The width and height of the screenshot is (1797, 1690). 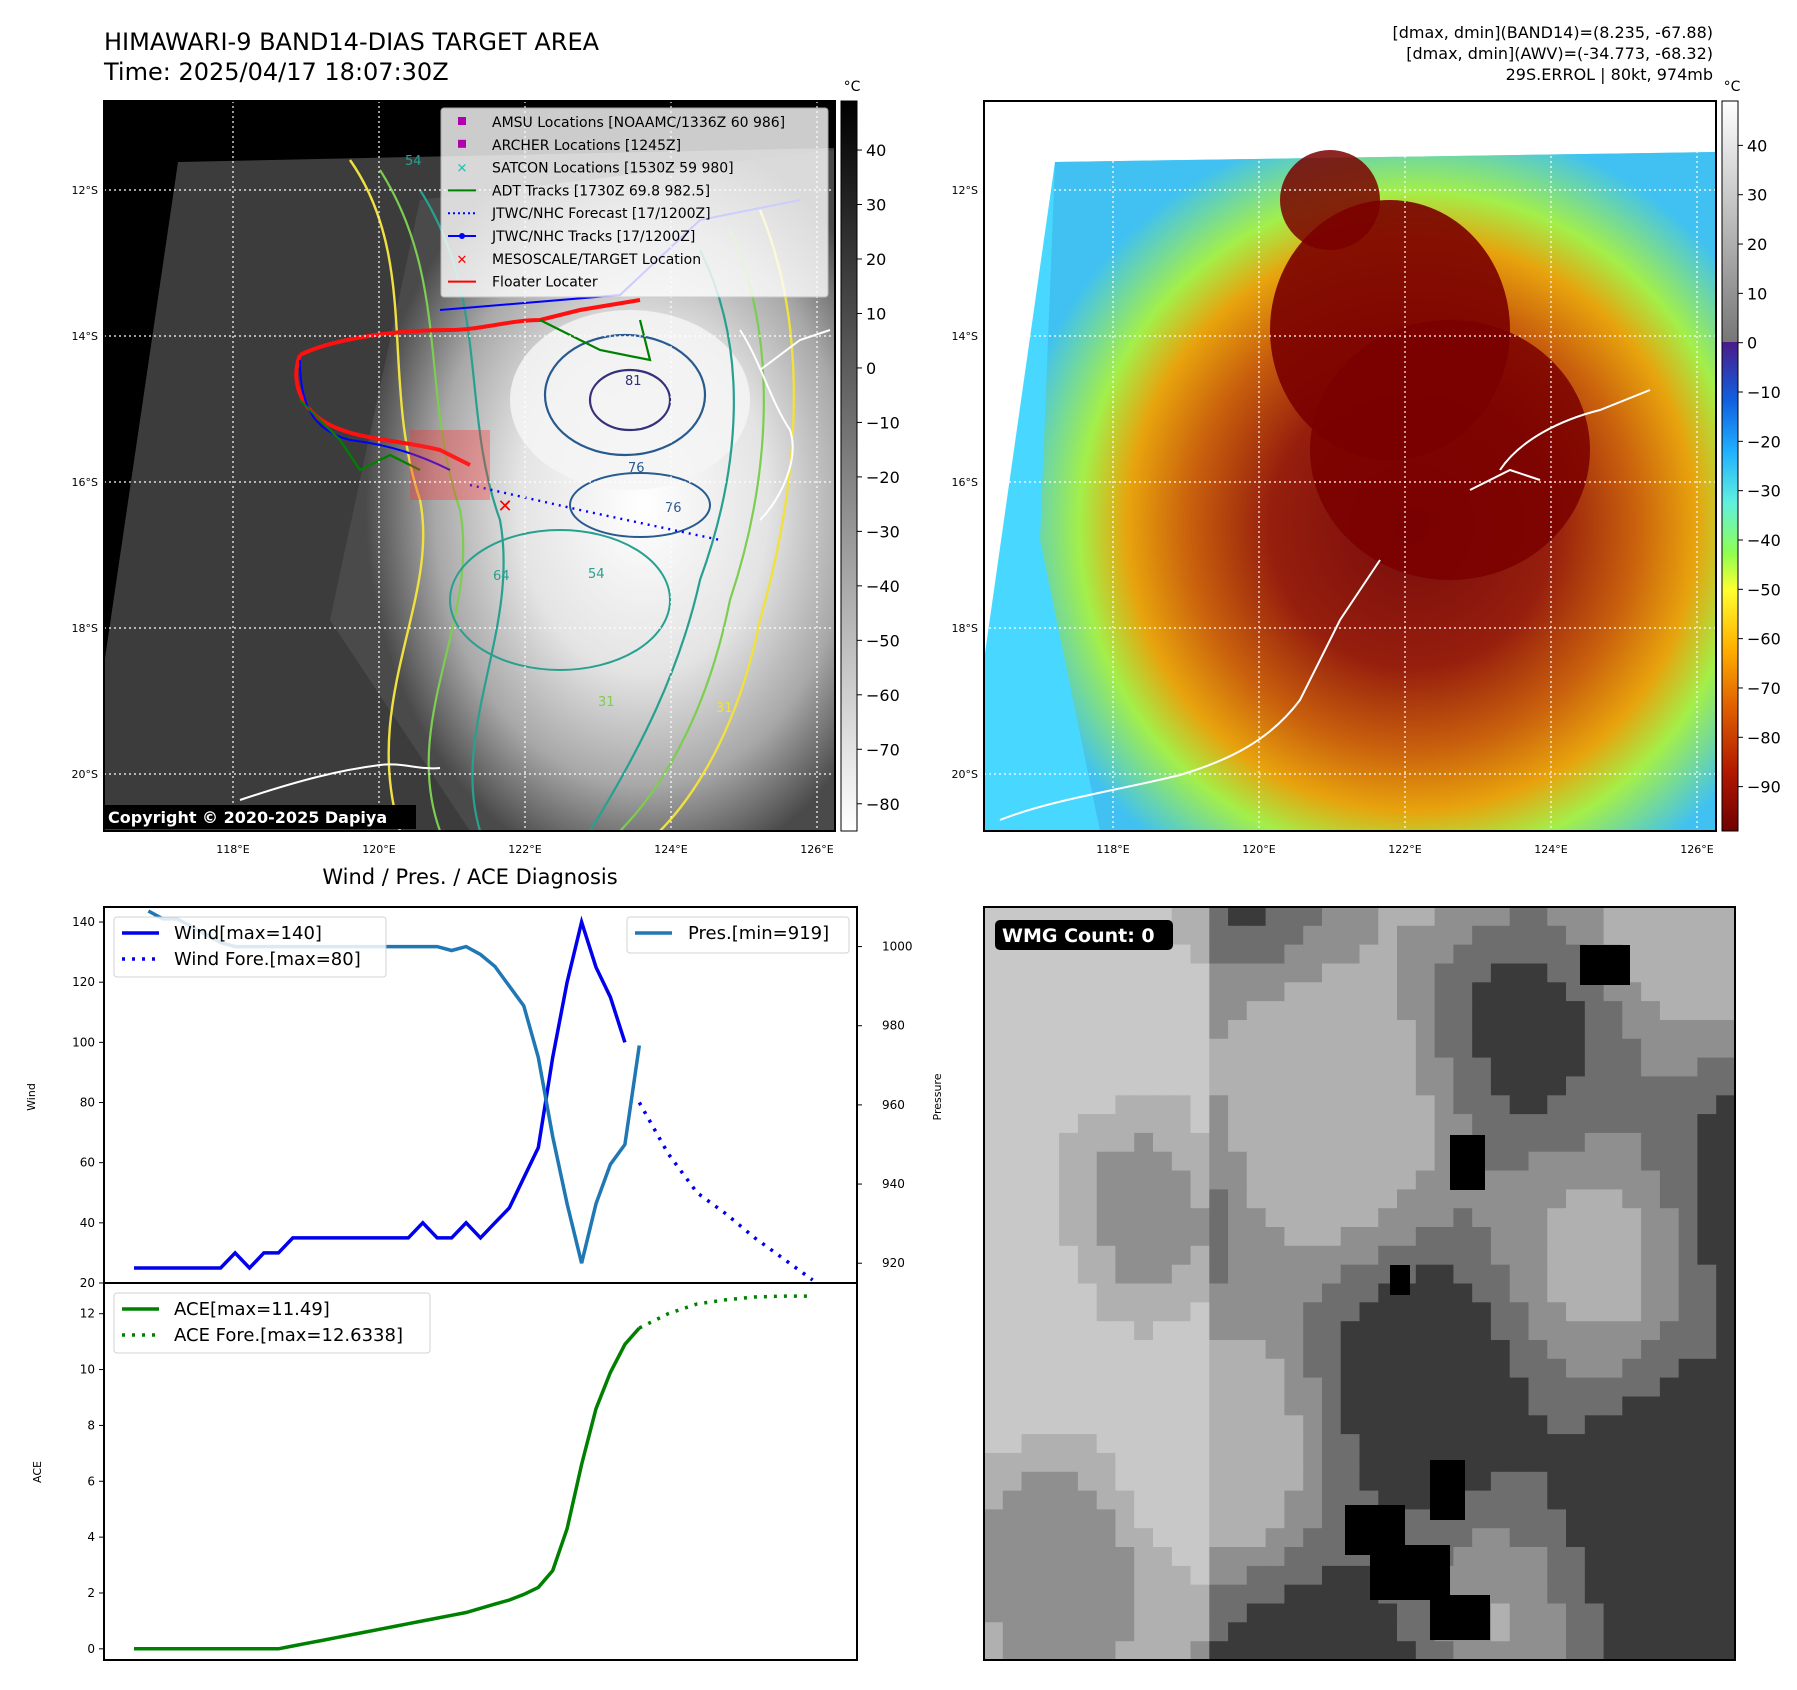 What do you see at coordinates (87, 1223) in the screenshot?
I see `wind-ytick-label: 40` at bounding box center [87, 1223].